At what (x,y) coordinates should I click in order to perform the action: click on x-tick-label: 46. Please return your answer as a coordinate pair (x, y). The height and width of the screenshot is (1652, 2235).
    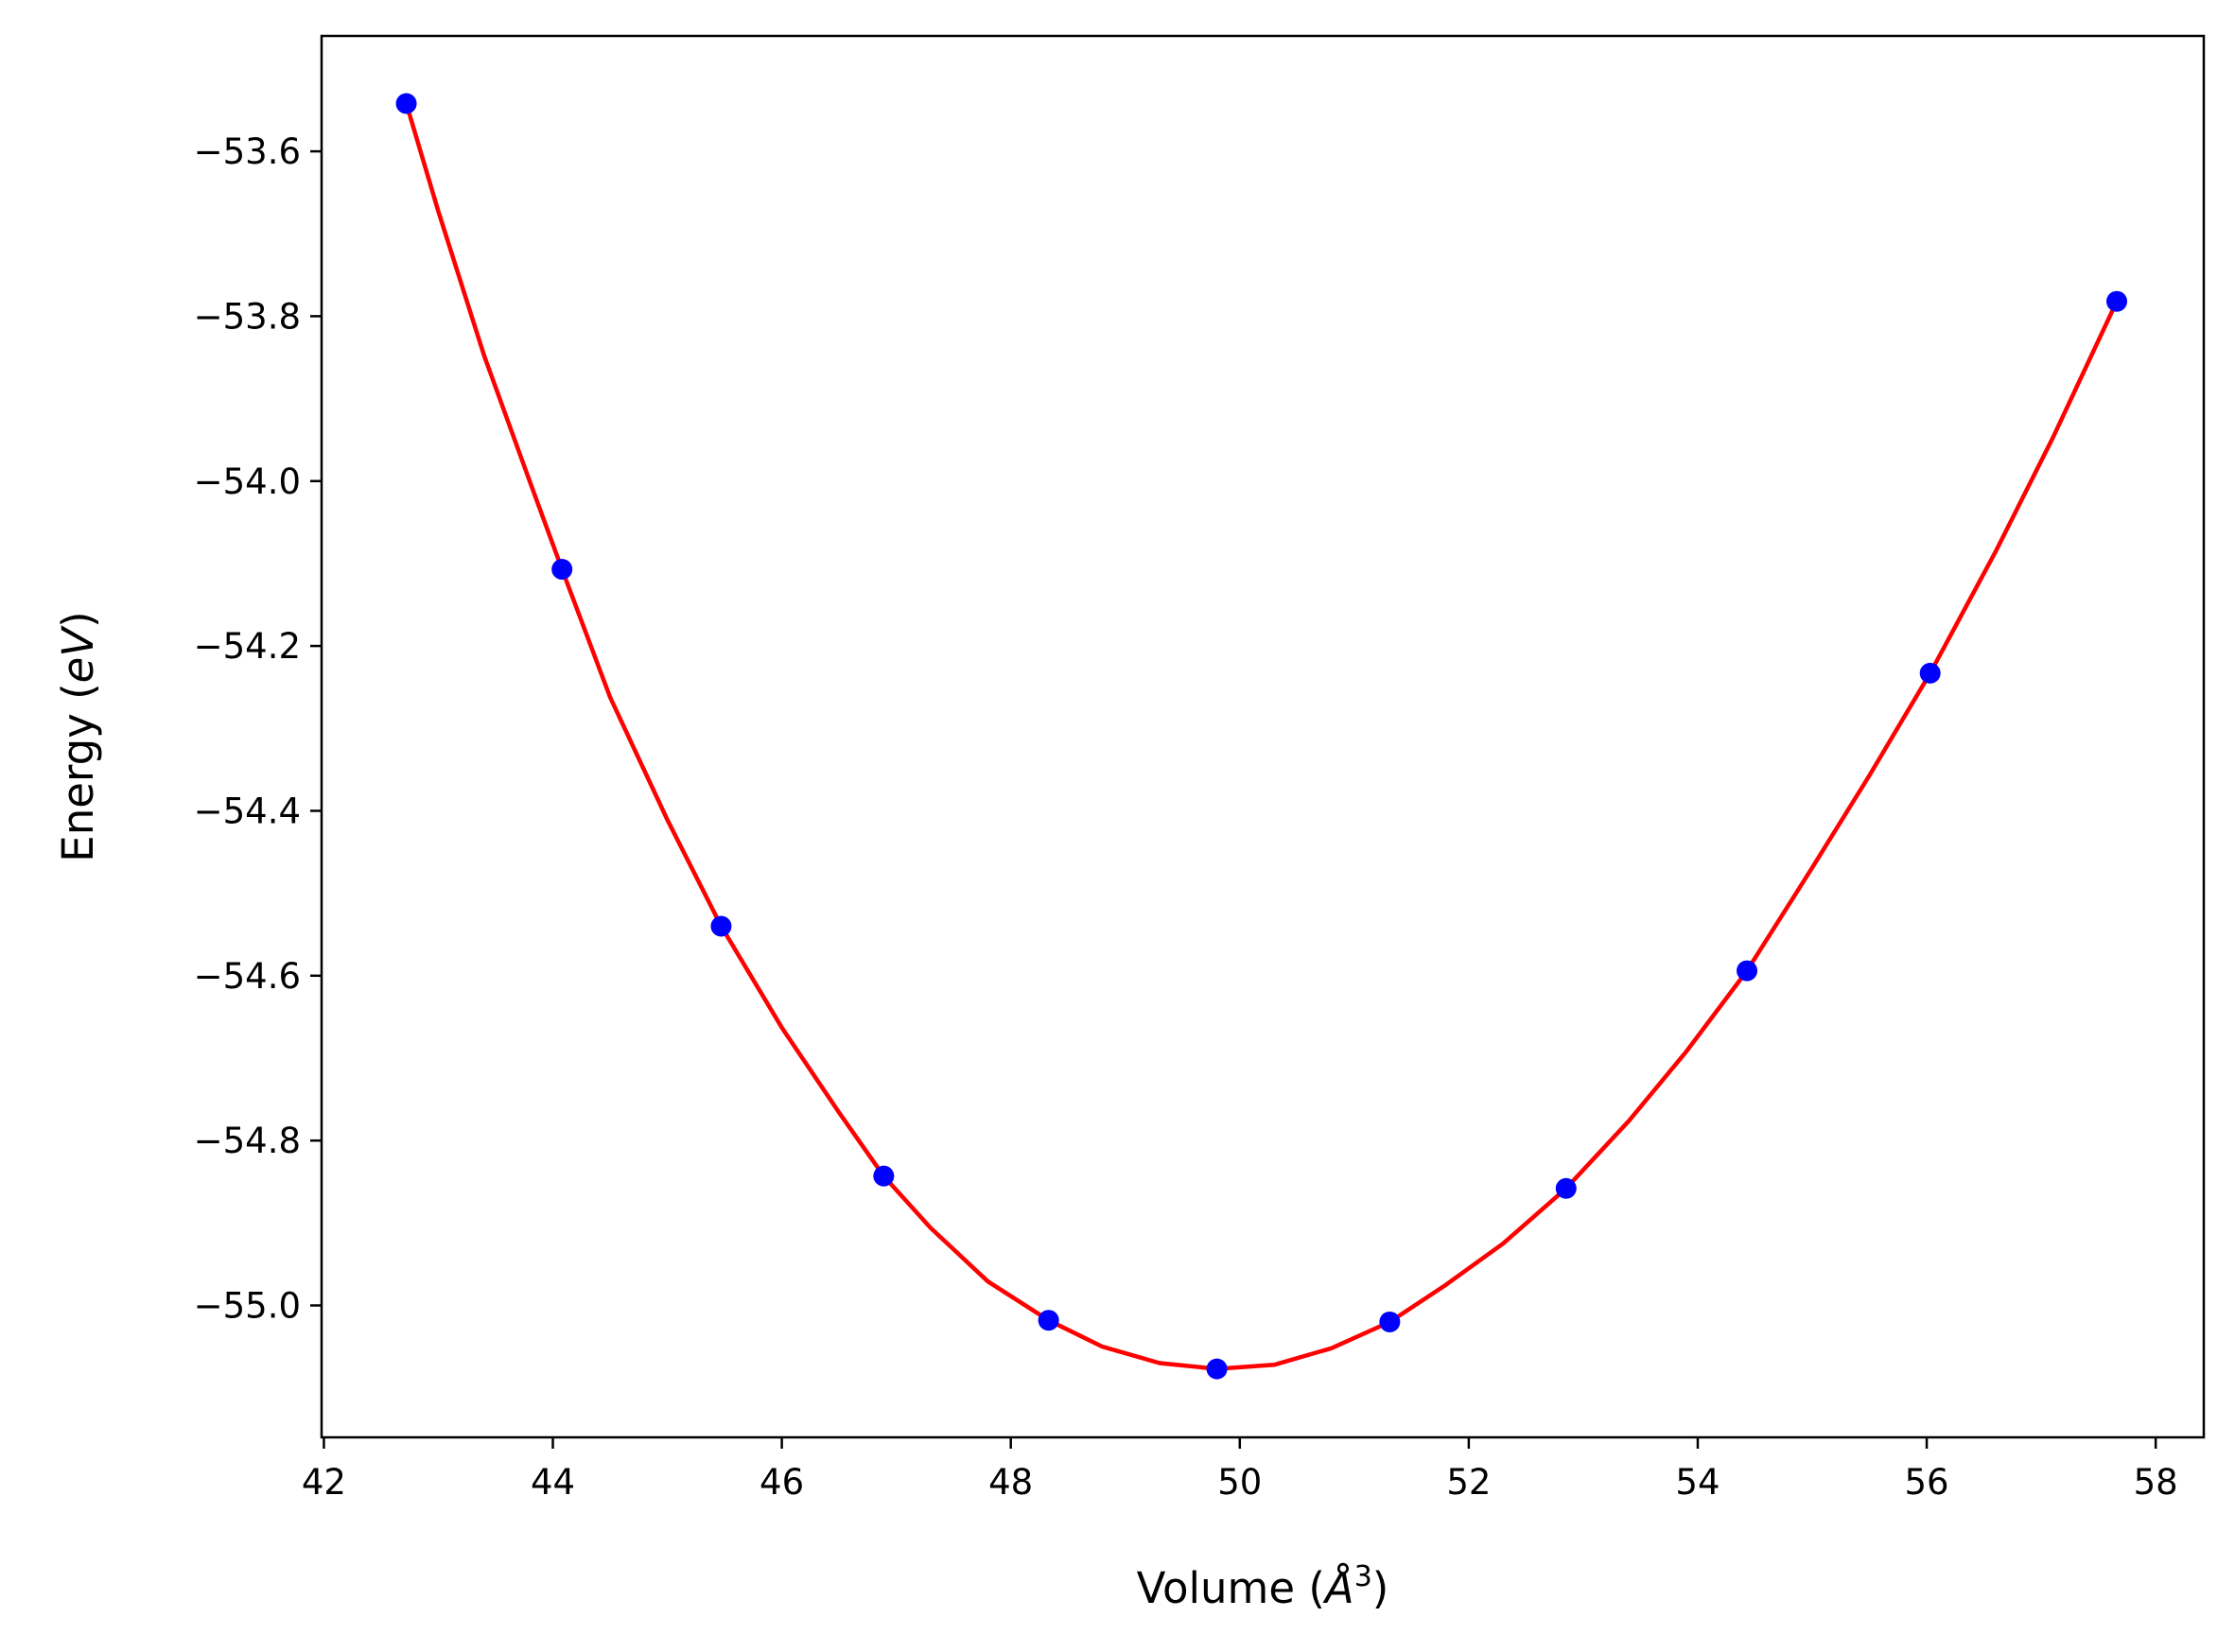
    Looking at the image, I should click on (782, 1483).